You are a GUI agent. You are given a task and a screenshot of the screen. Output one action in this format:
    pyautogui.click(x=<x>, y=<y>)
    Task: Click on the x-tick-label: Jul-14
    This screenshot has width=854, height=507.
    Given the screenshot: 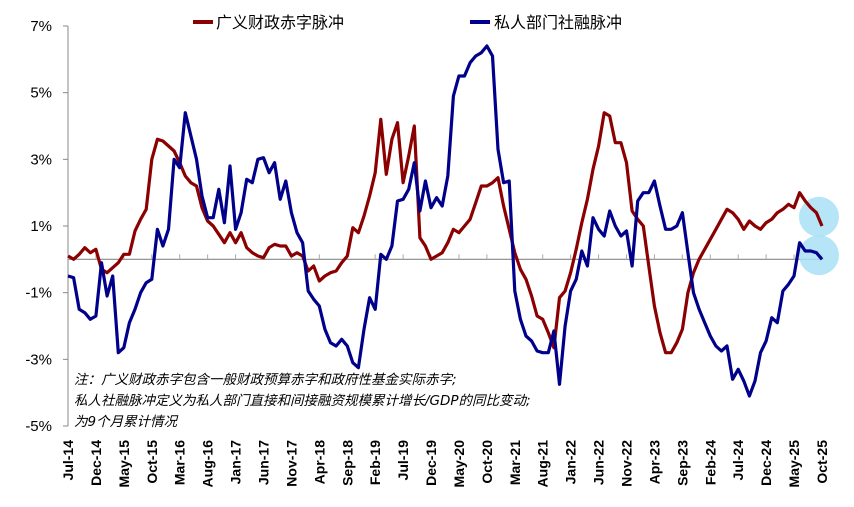 What is the action you would take?
    pyautogui.click(x=68, y=460)
    